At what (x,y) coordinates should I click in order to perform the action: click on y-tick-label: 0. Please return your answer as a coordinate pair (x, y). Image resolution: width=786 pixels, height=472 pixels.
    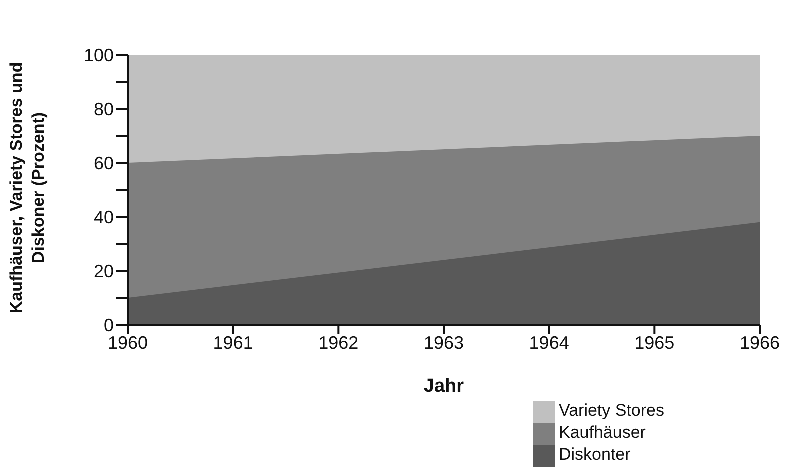
    Looking at the image, I should click on (109, 325).